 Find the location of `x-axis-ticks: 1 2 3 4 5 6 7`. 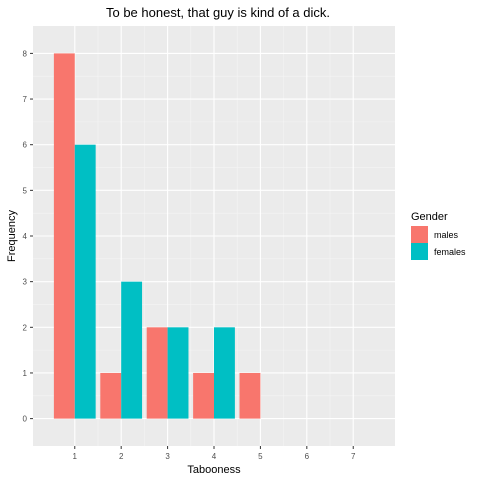

x-axis-ticks: 1 2 3 4 5 6 7 is located at coordinates (214, 453).